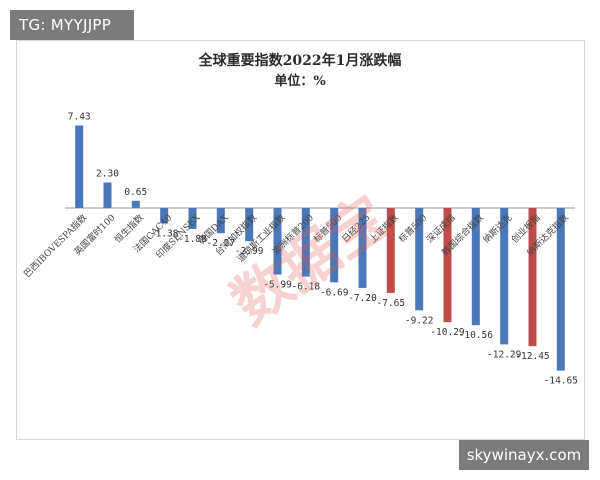  Describe the element at coordinates (390, 303) in the screenshot. I see `value-label-11: -7.65` at that location.